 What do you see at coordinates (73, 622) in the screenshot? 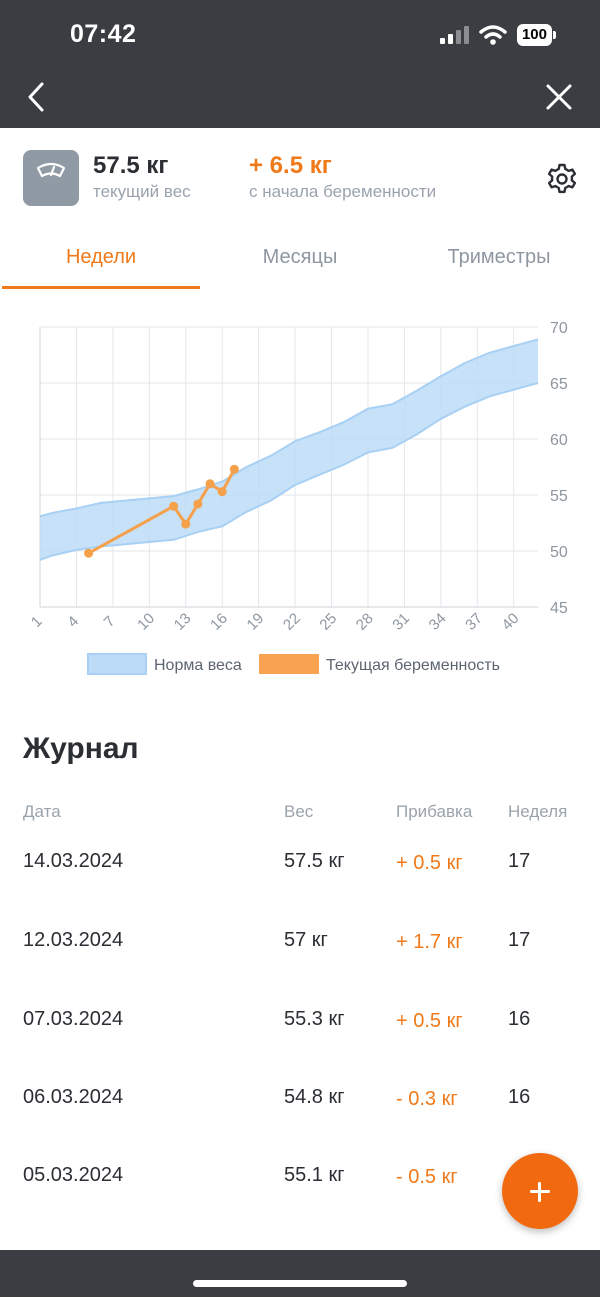
I see `x-tick-label: 4` at bounding box center [73, 622].